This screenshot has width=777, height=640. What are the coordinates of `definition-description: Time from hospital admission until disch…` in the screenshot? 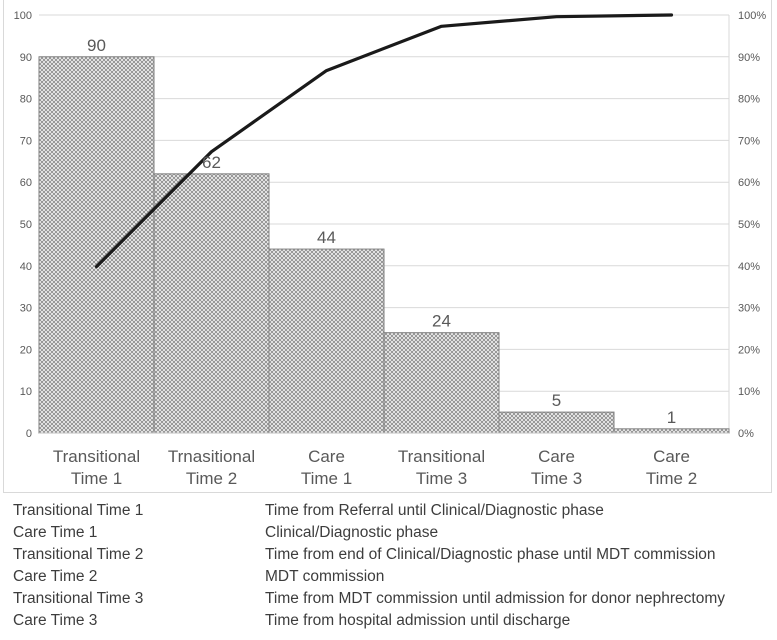 It's located at (418, 620).